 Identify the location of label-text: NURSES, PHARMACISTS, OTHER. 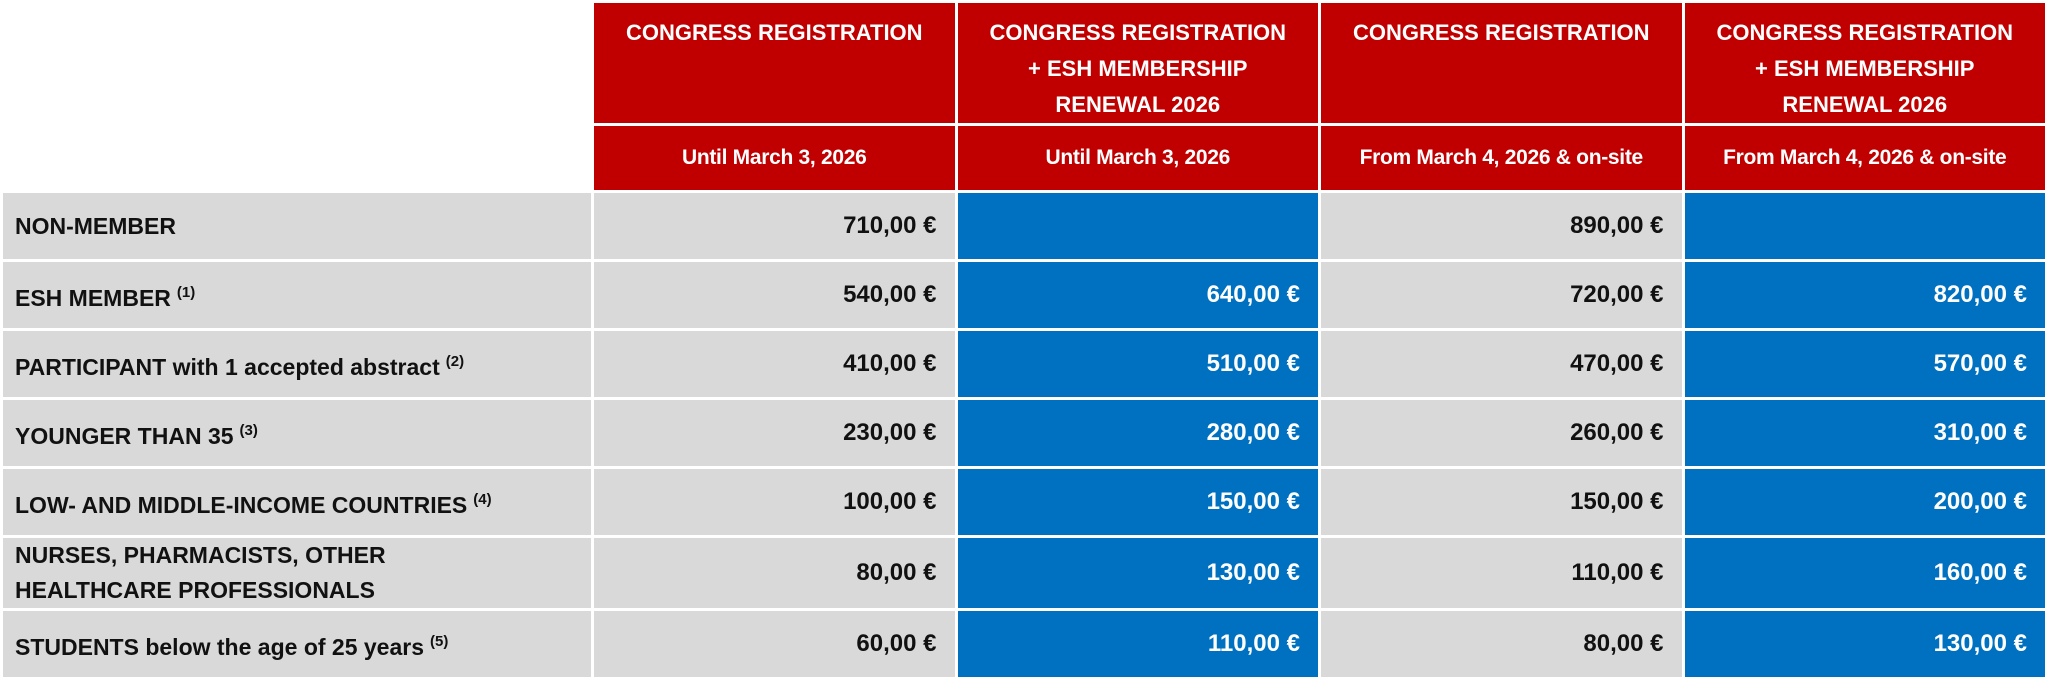
(200, 555).